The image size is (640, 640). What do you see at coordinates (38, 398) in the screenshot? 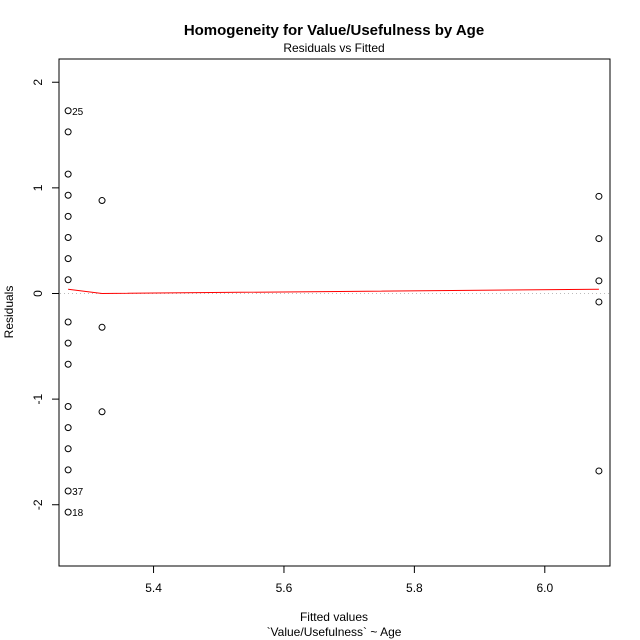
I see `y-tick-label: -1` at bounding box center [38, 398].